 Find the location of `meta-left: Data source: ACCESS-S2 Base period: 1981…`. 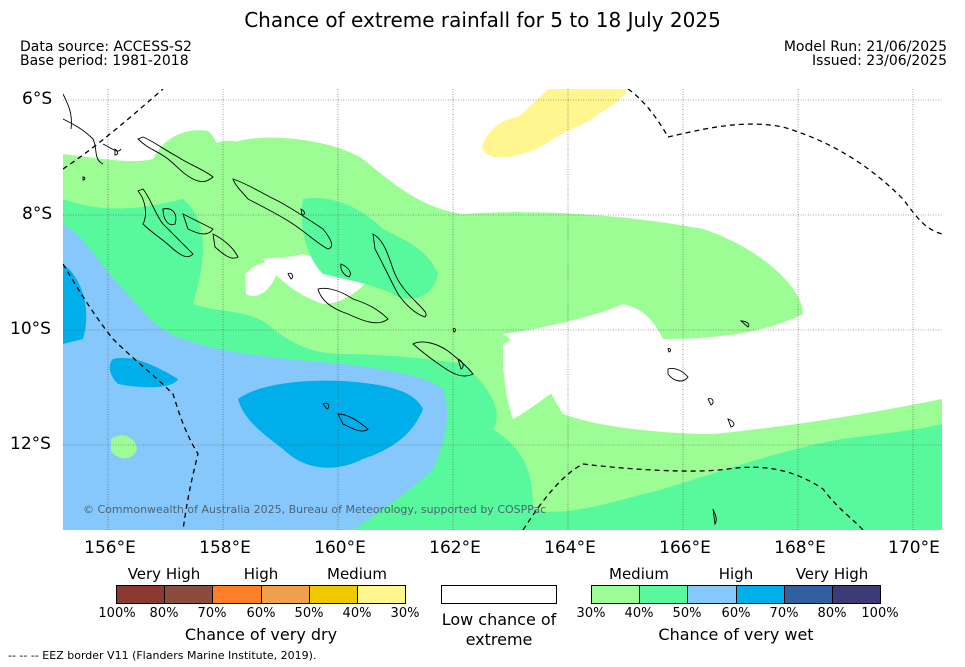

meta-left: Data source: ACCESS-S2 Base period: 1981… is located at coordinates (106, 54).